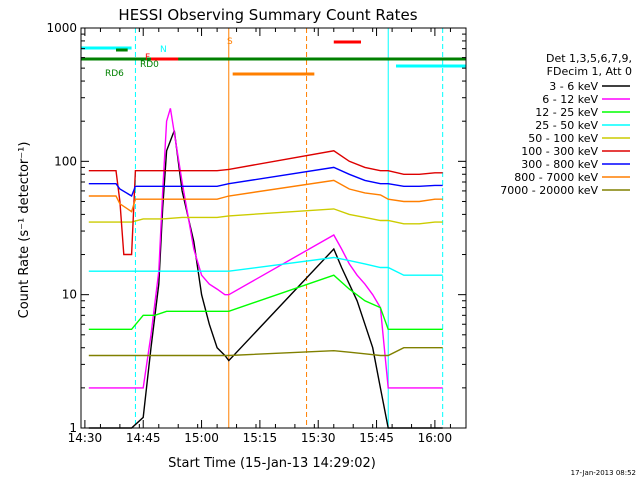 The height and width of the screenshot is (480, 640). I want to click on y-tick-label-0: 1, so click(73, 428).